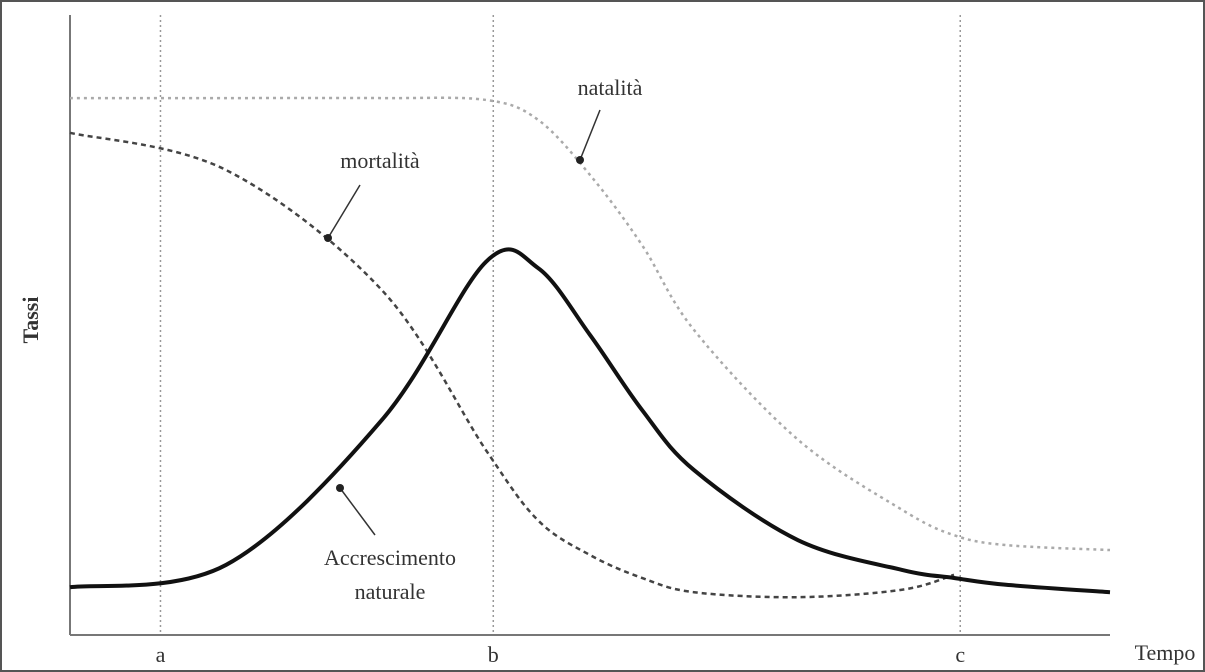 This screenshot has height=672, width=1205. I want to click on series-label: Accrescimento naturale, so click(390, 574).